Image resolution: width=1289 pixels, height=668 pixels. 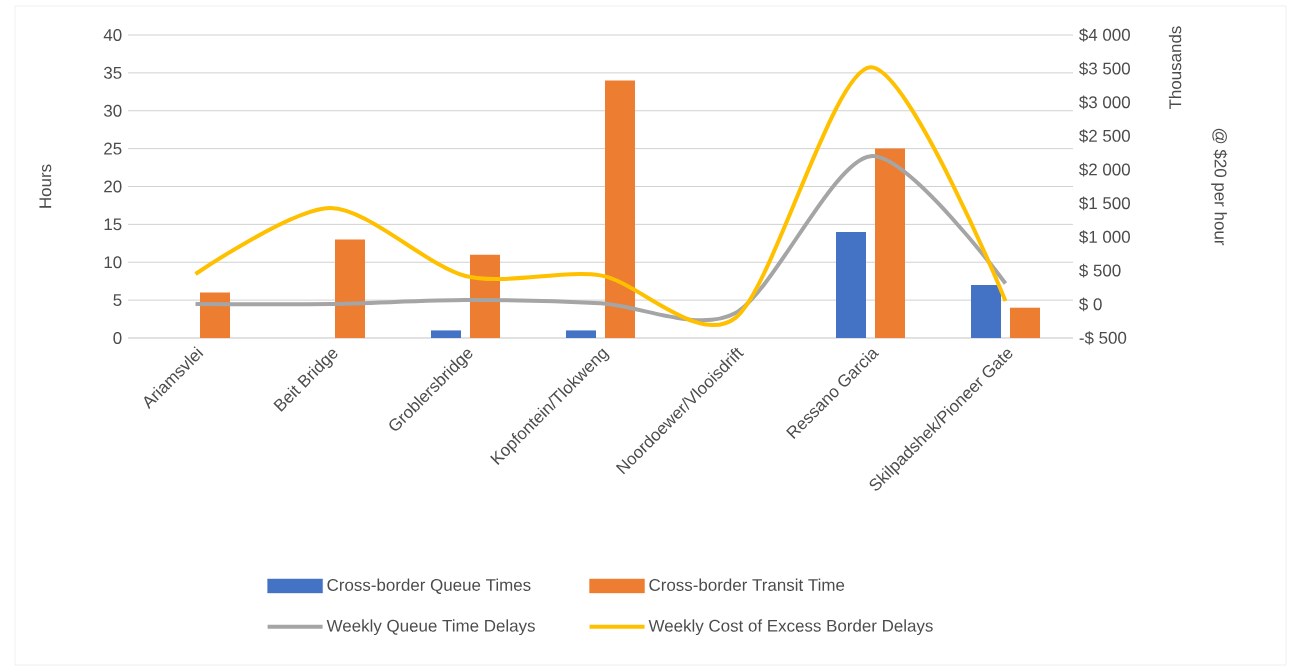 What do you see at coordinates (117, 338) in the screenshot?
I see `y-tick-label: 0` at bounding box center [117, 338].